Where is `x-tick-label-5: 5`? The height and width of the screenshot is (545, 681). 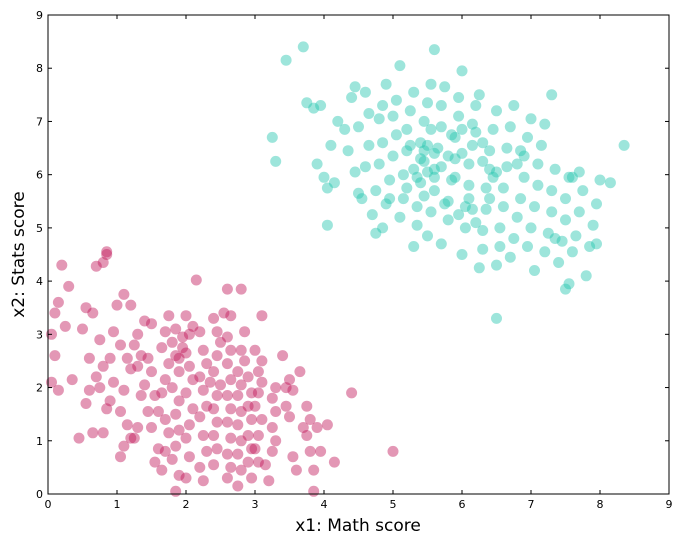
x-tick-label-5: 5 is located at coordinates (393, 504).